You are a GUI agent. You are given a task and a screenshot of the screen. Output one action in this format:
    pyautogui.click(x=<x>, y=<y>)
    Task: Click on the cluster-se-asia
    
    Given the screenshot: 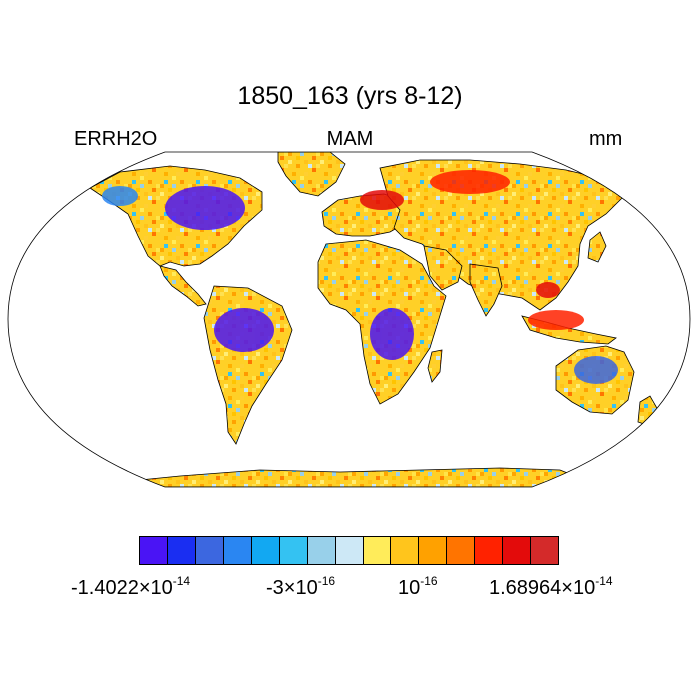 What is the action you would take?
    pyautogui.click(x=556, y=320)
    